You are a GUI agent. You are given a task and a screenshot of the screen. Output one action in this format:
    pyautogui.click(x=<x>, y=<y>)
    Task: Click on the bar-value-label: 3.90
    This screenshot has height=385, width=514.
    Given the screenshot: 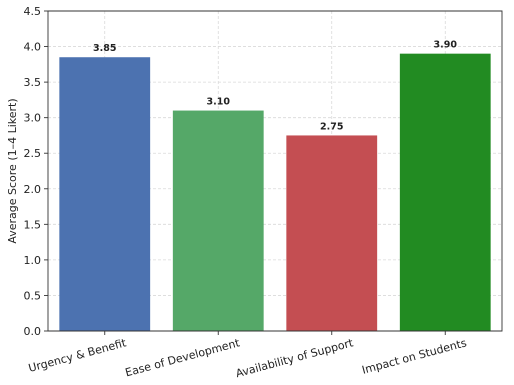 What is the action you would take?
    pyautogui.click(x=446, y=45)
    